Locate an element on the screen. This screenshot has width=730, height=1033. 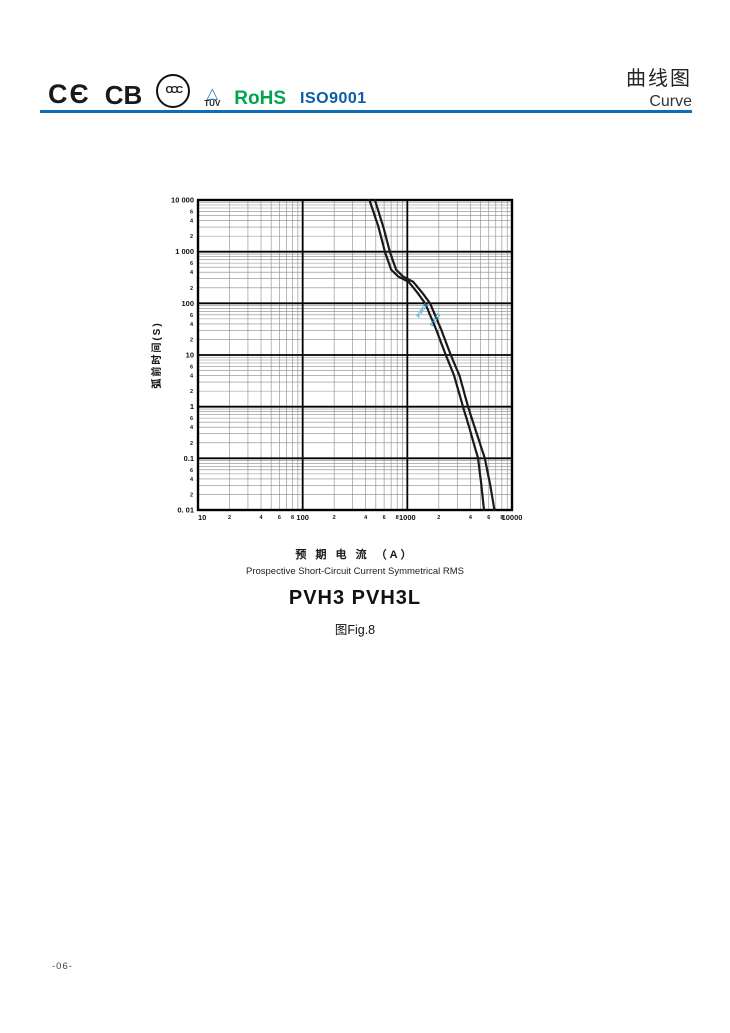
page-title-english: Curve is located at coordinates (670, 101).